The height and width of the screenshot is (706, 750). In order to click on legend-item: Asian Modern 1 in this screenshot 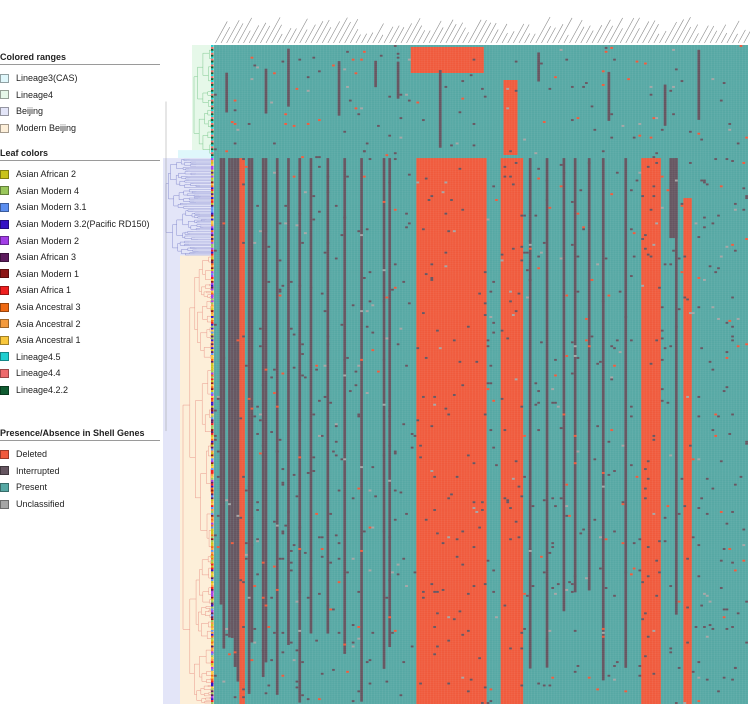, I will do `click(82, 274)`.